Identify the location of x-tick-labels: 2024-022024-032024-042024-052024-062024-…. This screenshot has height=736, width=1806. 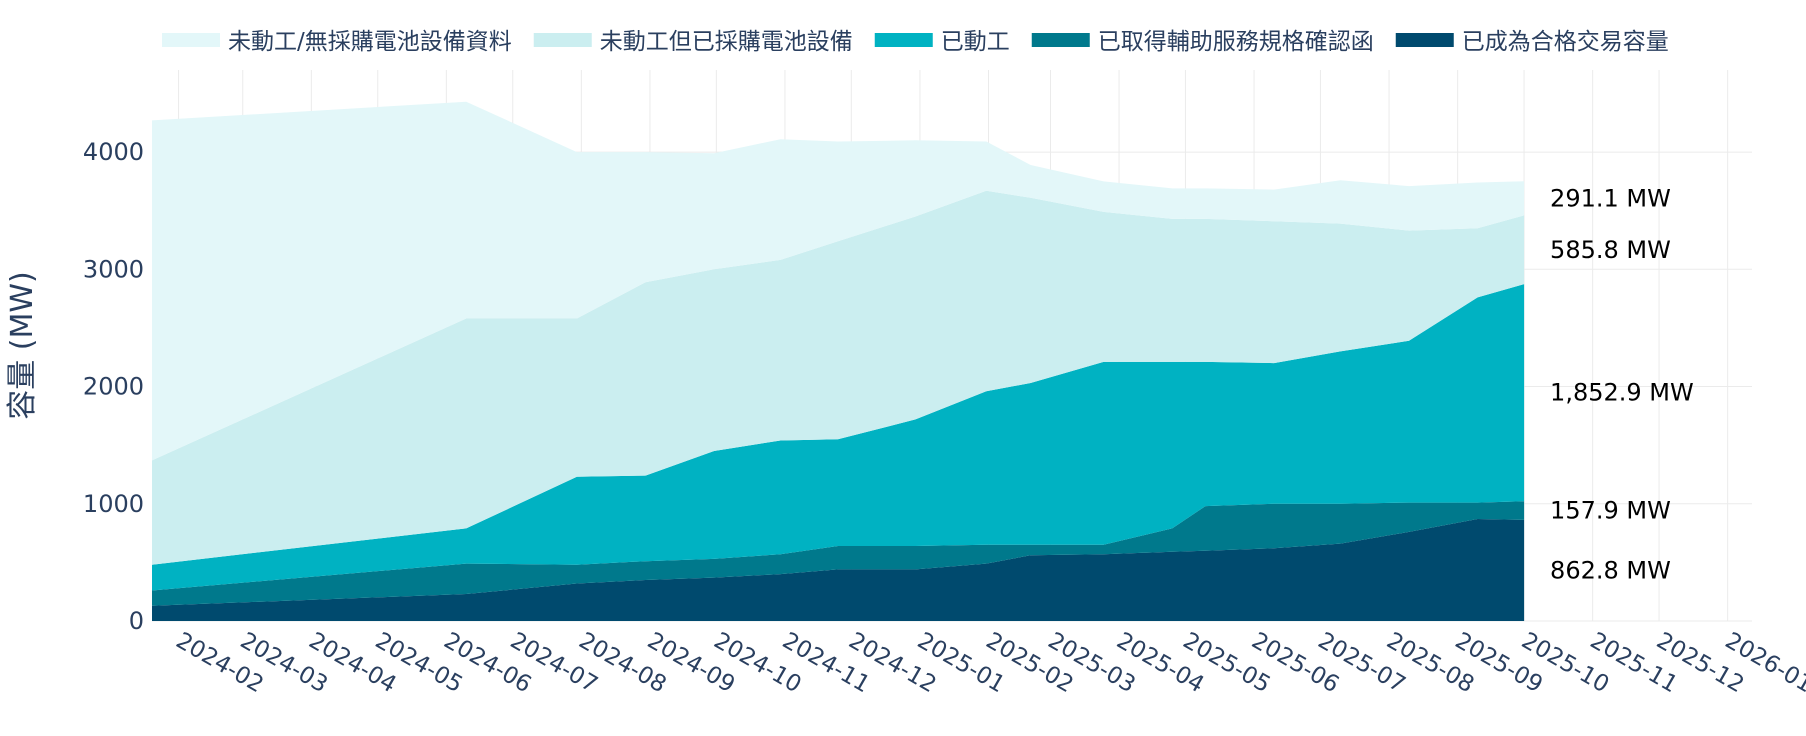
(989, 663).